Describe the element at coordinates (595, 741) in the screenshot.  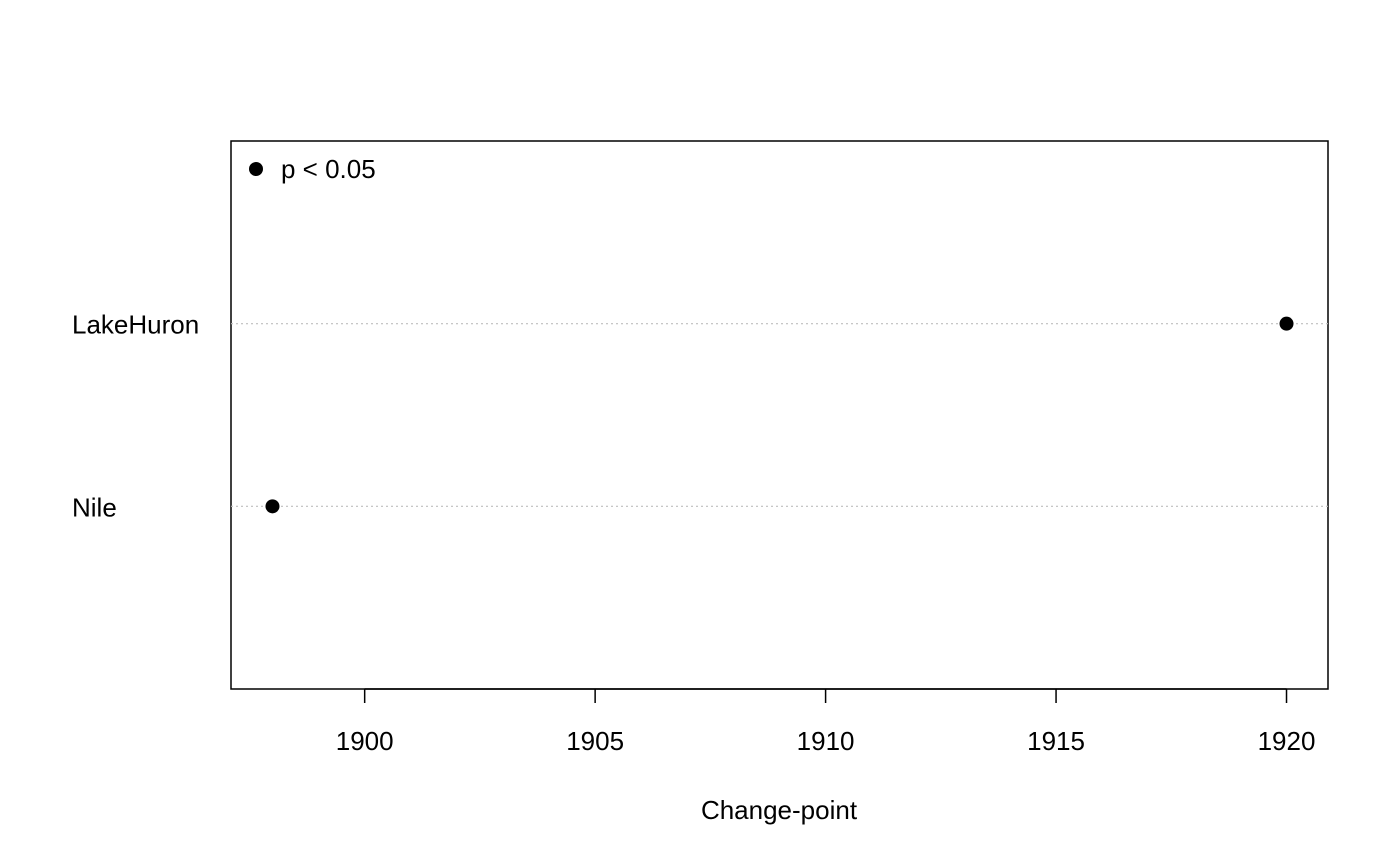
I see `x-tick-label-1905: 1905` at that location.